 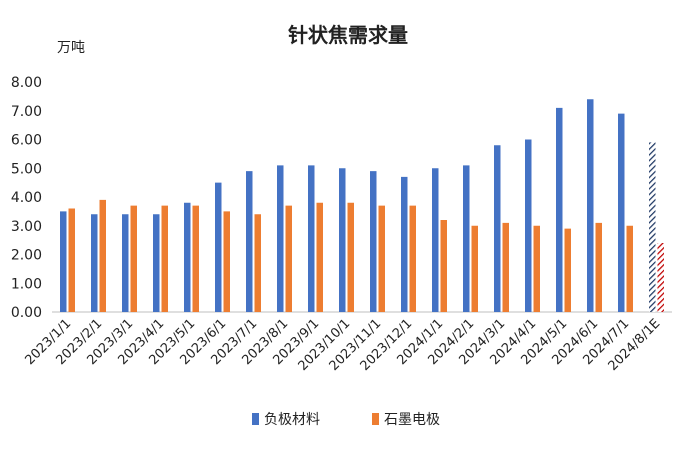 I want to click on chart-title: 针状焦需求量, so click(x=348, y=35).